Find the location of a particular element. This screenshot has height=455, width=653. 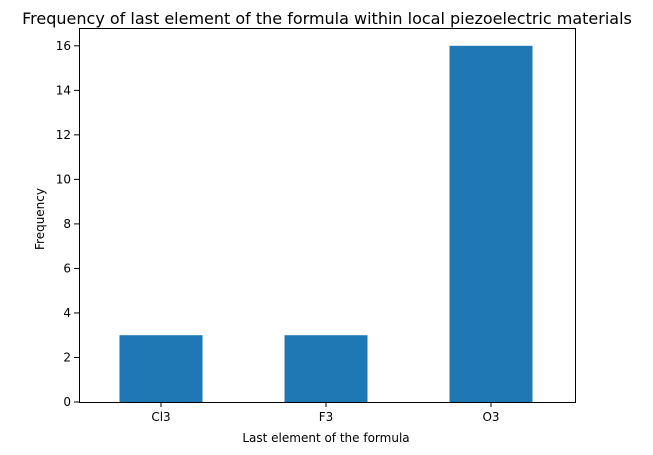

x-axis-label: Last element of the formula is located at coordinates (325, 438).